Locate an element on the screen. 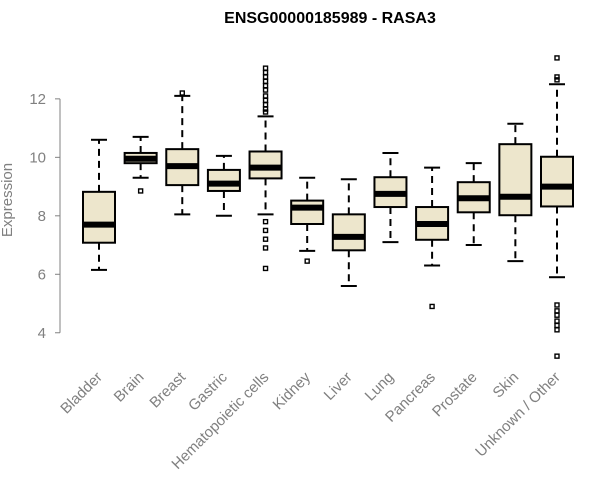  chart-title: ENSG00000185989 - RASA3 is located at coordinates (330, 18).